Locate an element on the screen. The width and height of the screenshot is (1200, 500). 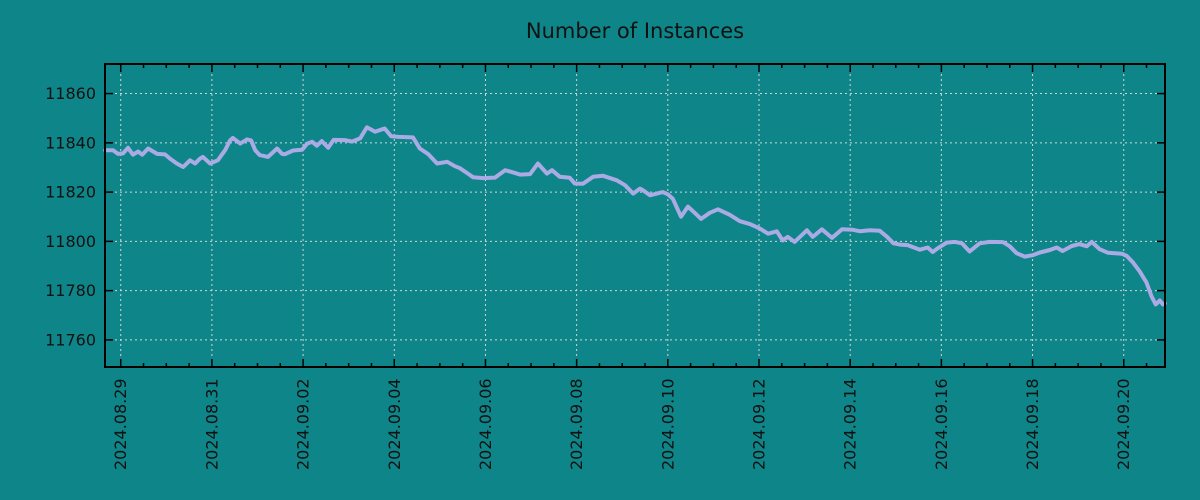
x-tick-label: 2024.09.12 is located at coordinates (759, 424).